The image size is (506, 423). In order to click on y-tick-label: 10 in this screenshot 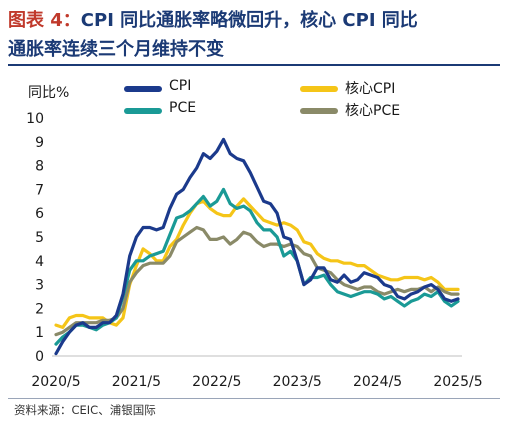, I will do `click(35, 119)`.